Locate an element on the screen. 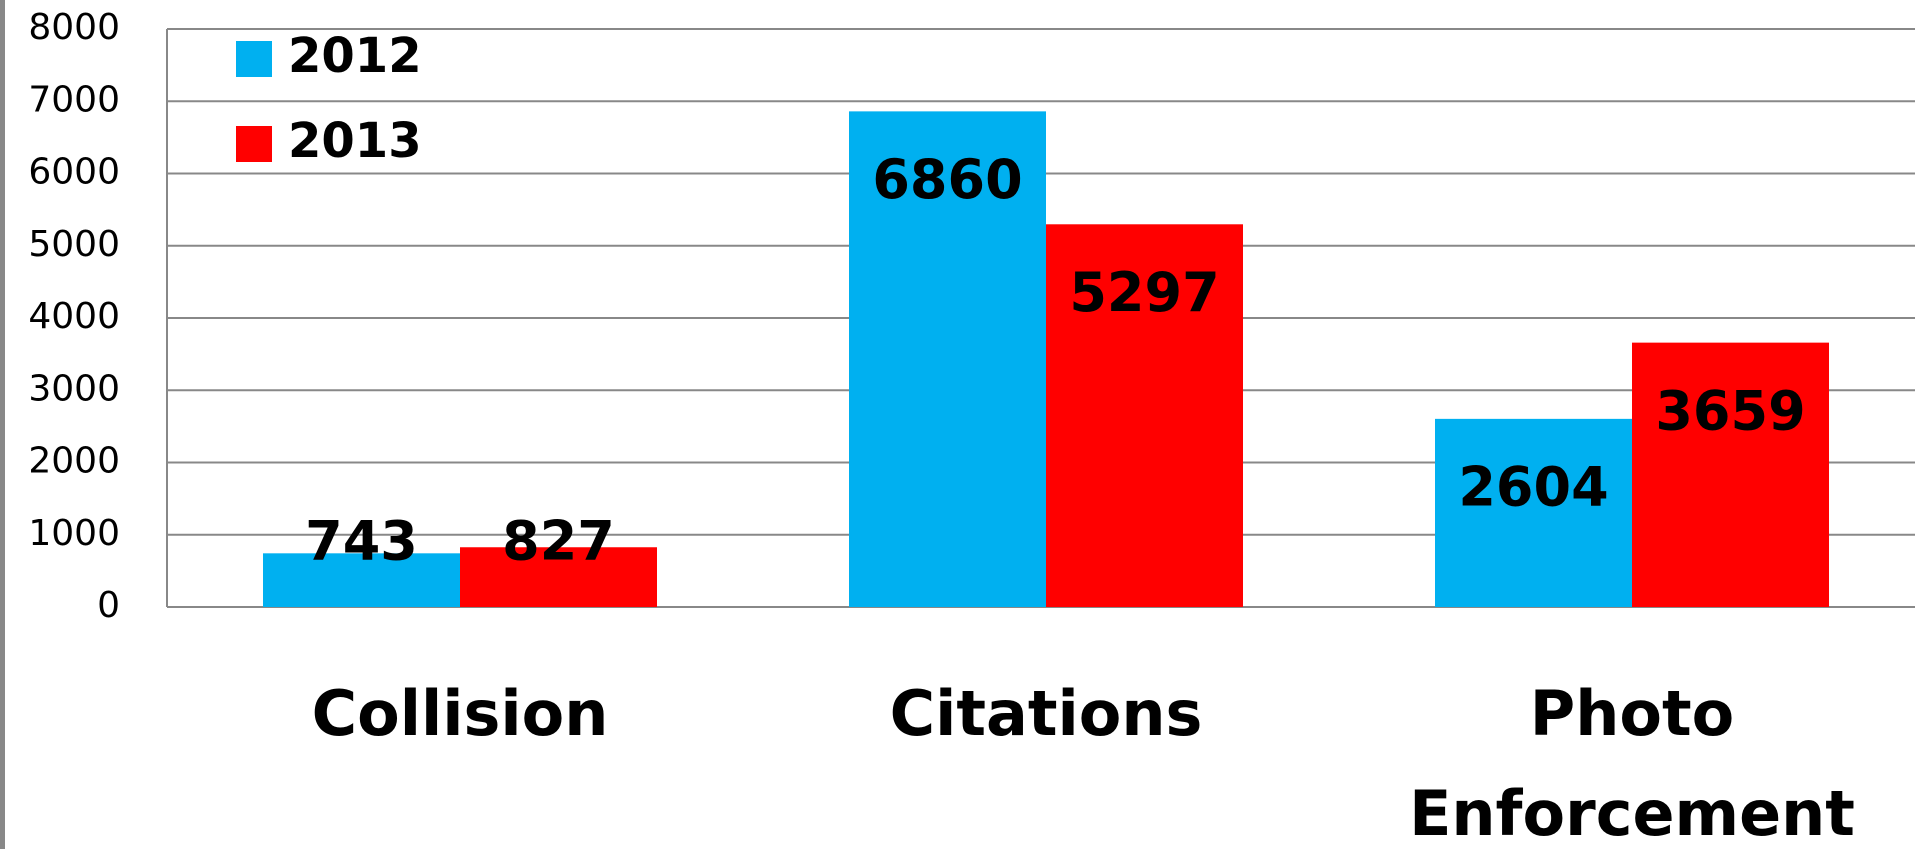 The width and height of the screenshot is (1915, 849). data-label: 5297 is located at coordinates (1144, 292).